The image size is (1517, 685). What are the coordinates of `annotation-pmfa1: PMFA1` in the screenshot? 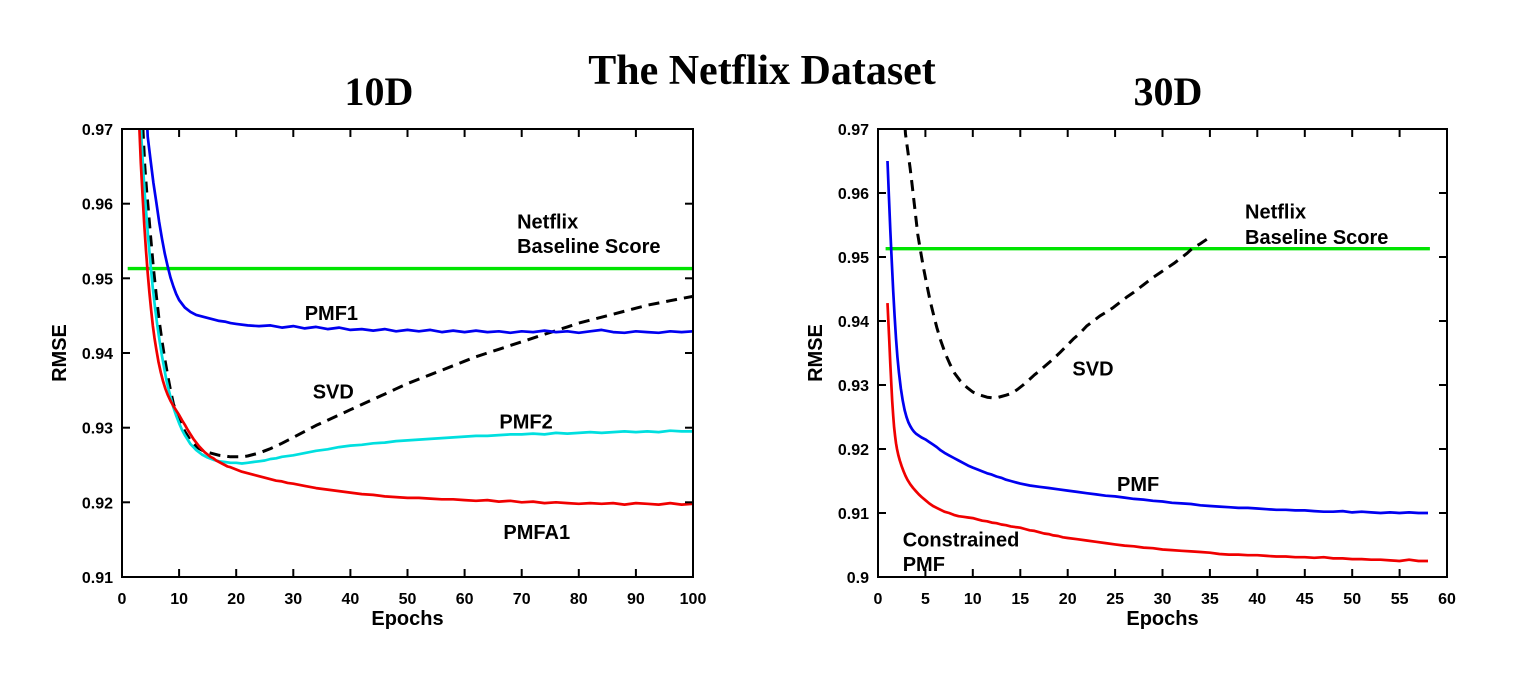 It's located at (536, 533).